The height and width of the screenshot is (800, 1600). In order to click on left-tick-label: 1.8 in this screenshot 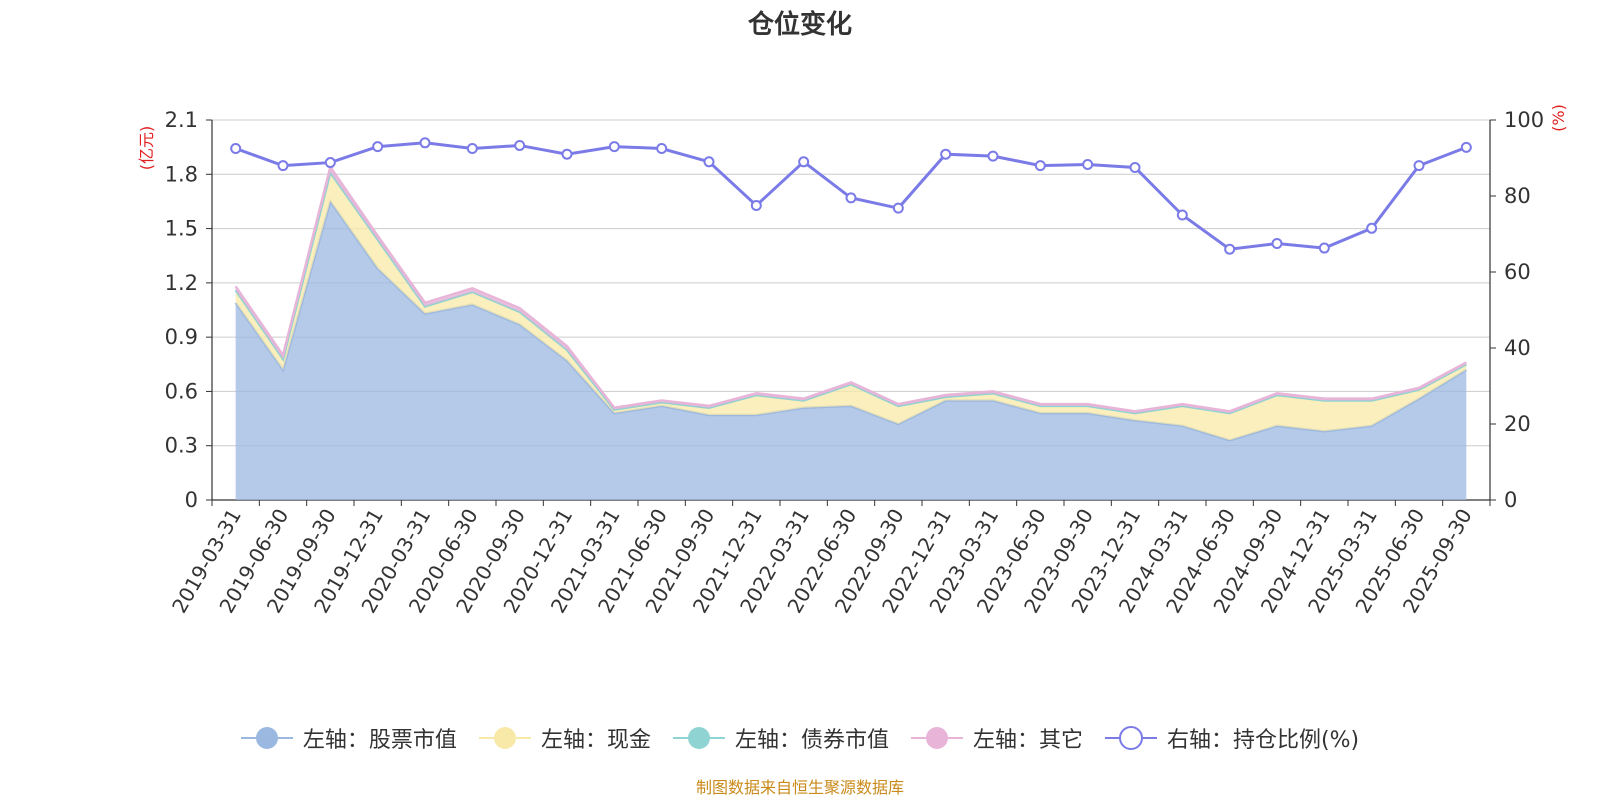, I will do `click(181, 174)`.